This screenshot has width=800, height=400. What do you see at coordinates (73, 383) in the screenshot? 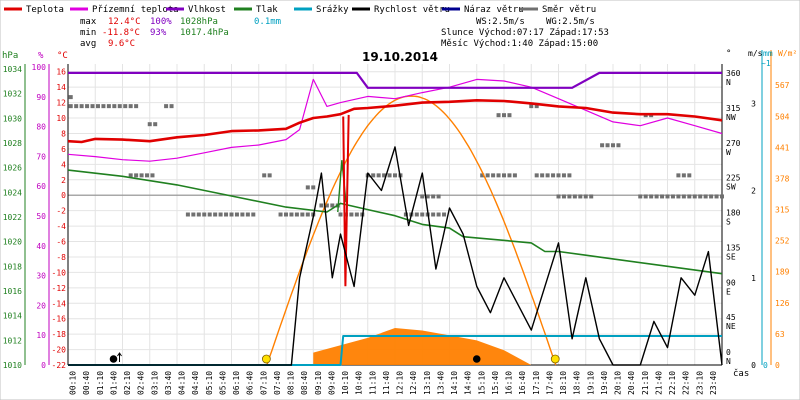
I see `x-tick-label: 00:10` at bounding box center [73, 383].